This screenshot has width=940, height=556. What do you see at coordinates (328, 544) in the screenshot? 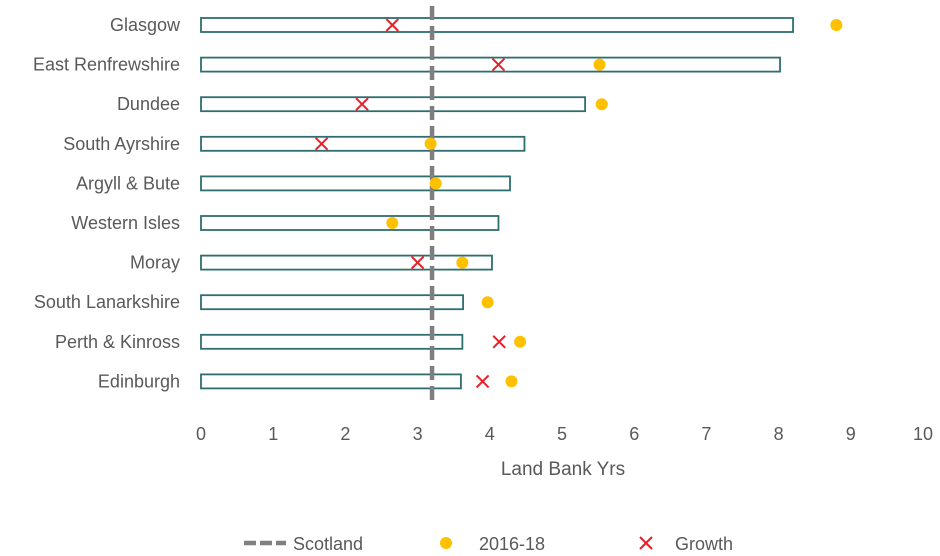
I see `legend-scotland-label: Scotland` at bounding box center [328, 544].